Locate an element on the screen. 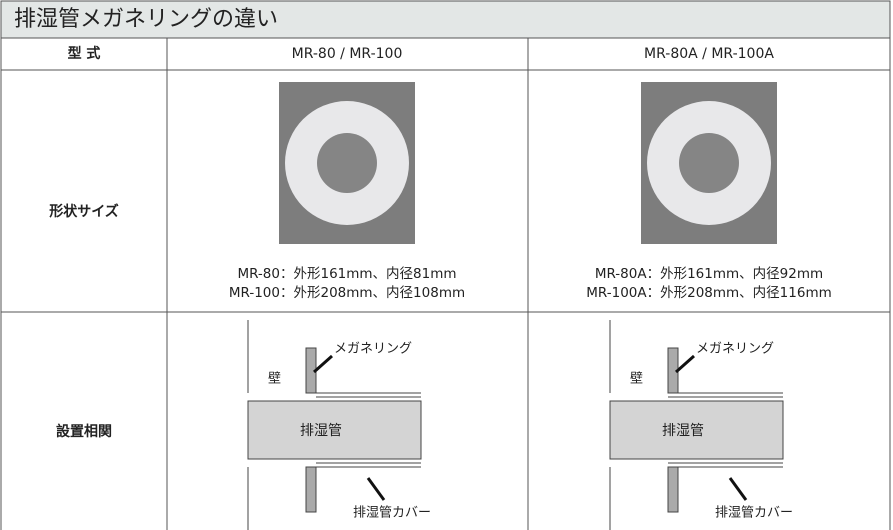 Image resolution: width=893 pixels, height=530 pixels. size-text: MR-100：外形208mm、内径108mm is located at coordinates (347, 293).